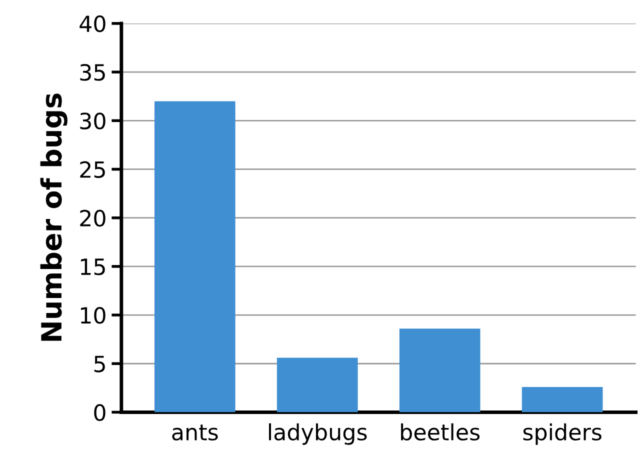  I want to click on y-tick-label: 30, so click(93, 121).